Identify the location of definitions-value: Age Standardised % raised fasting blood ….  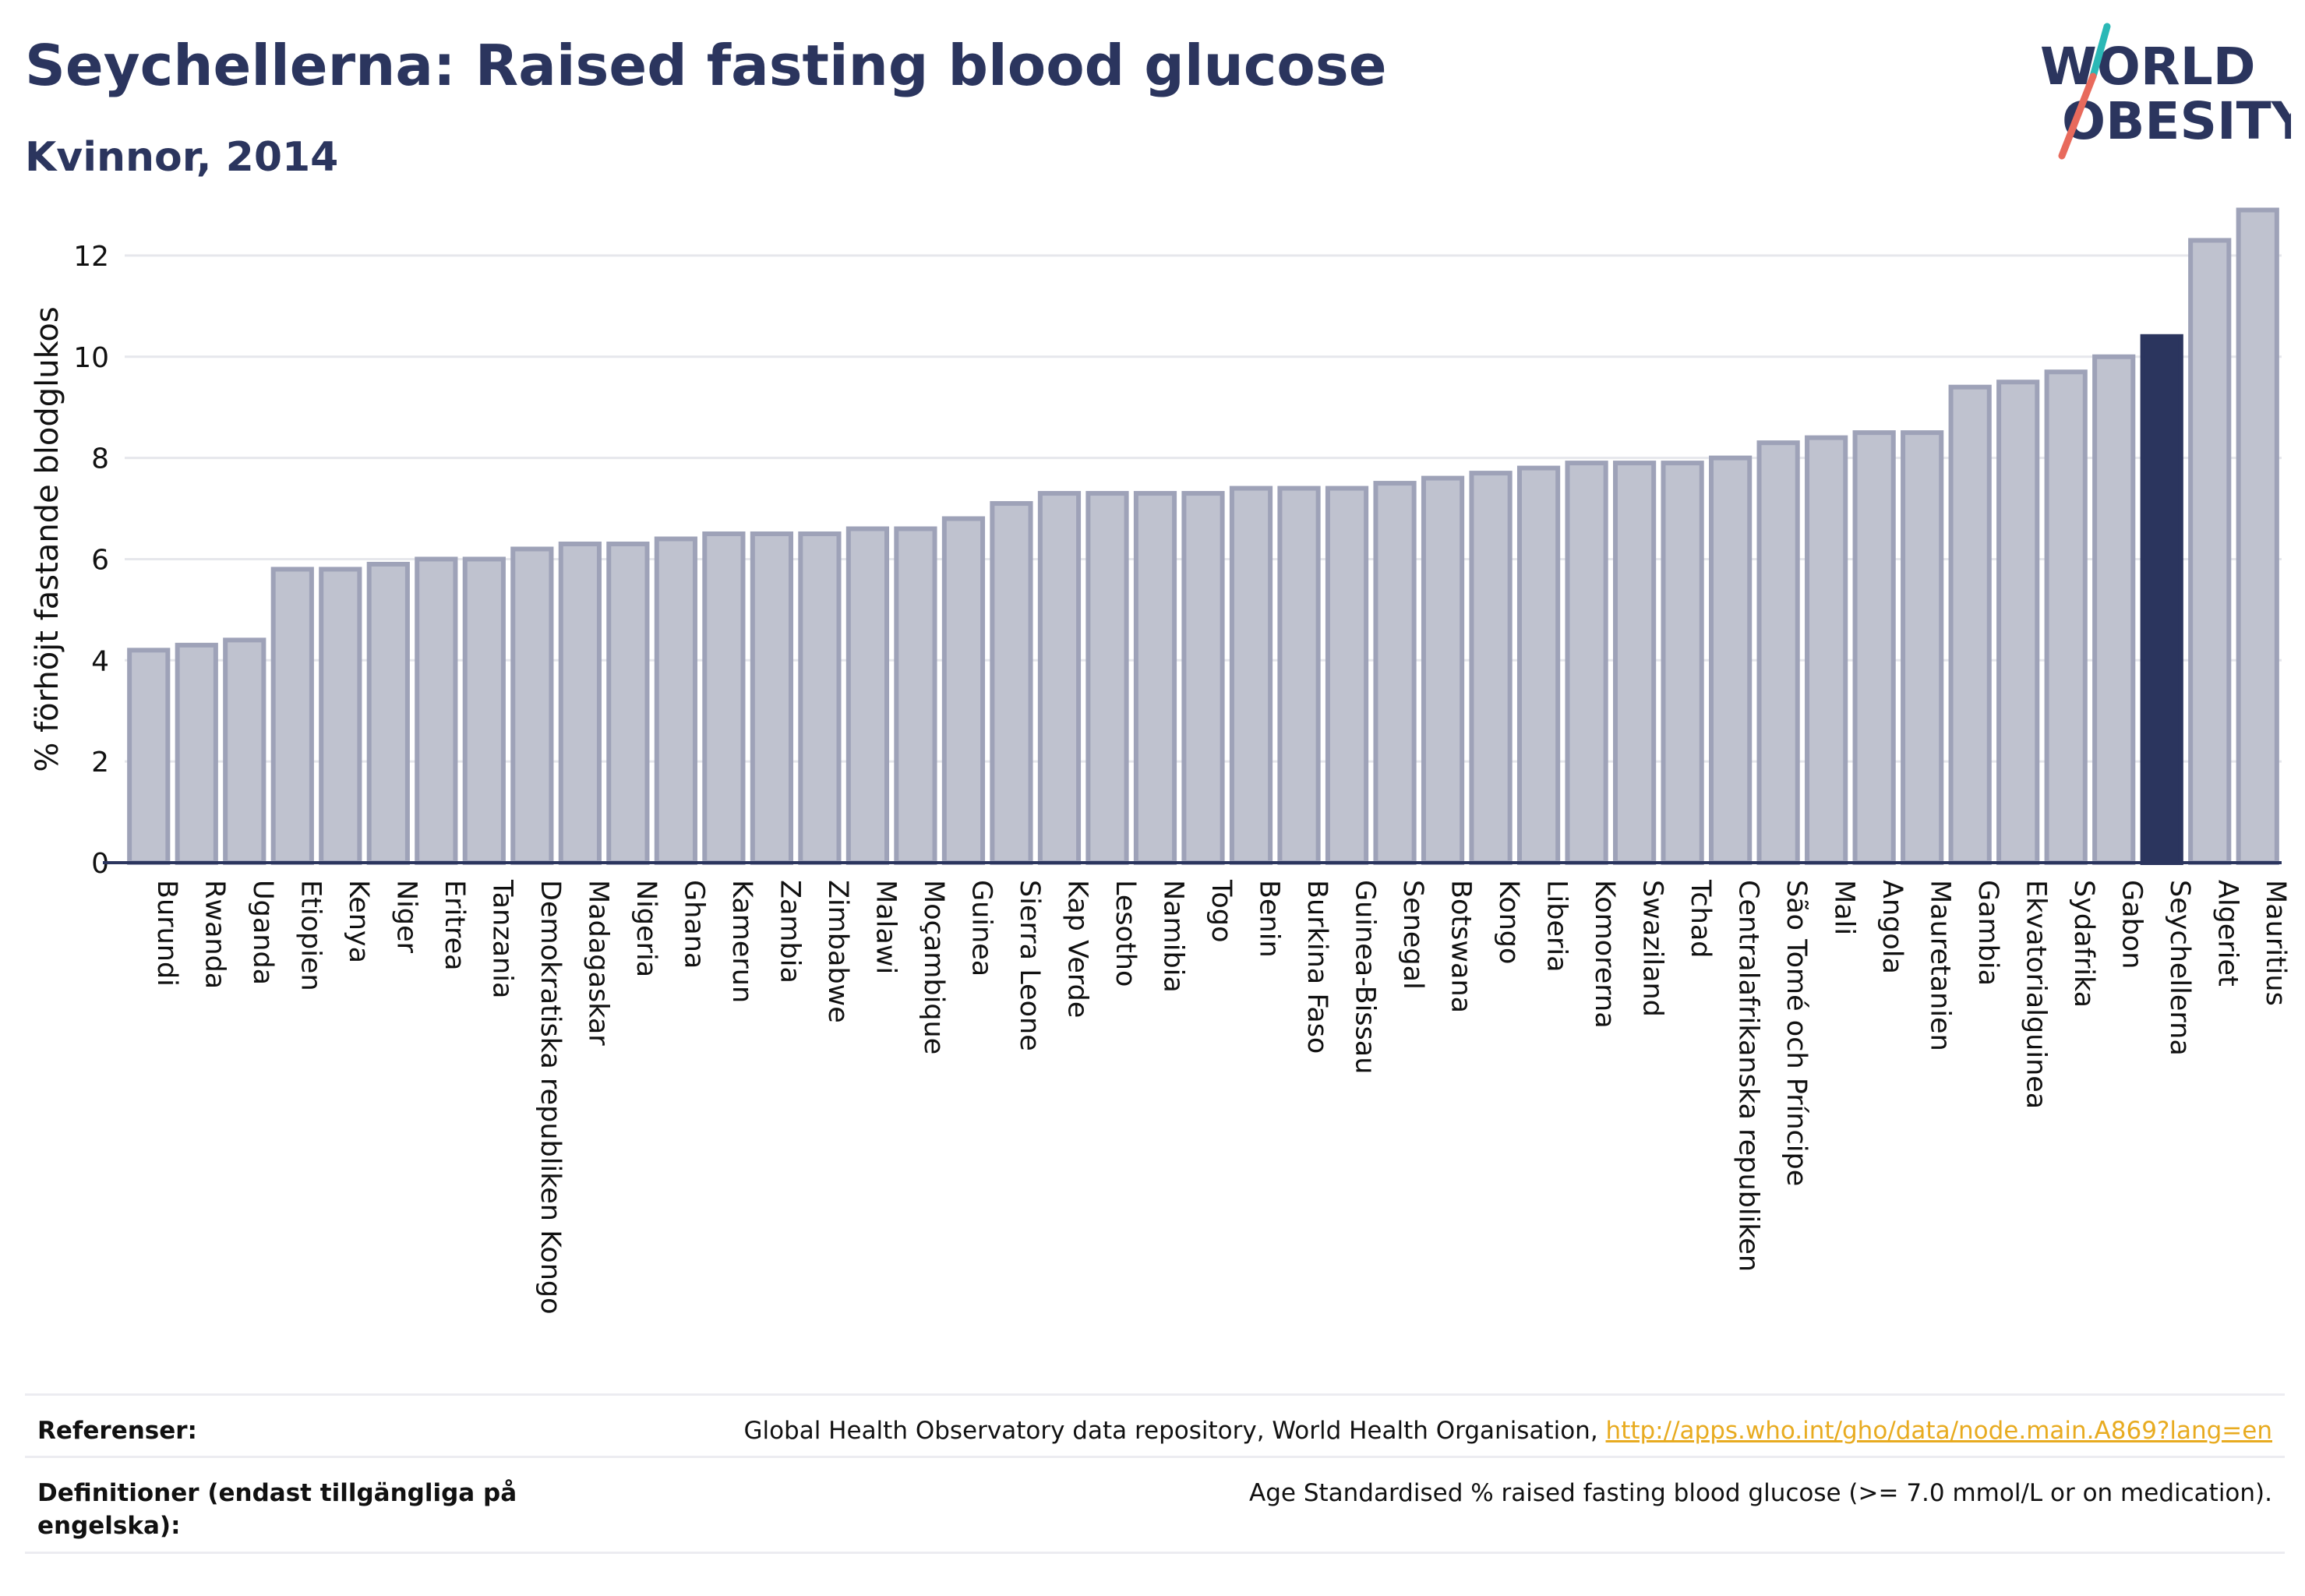
(1760, 1493).